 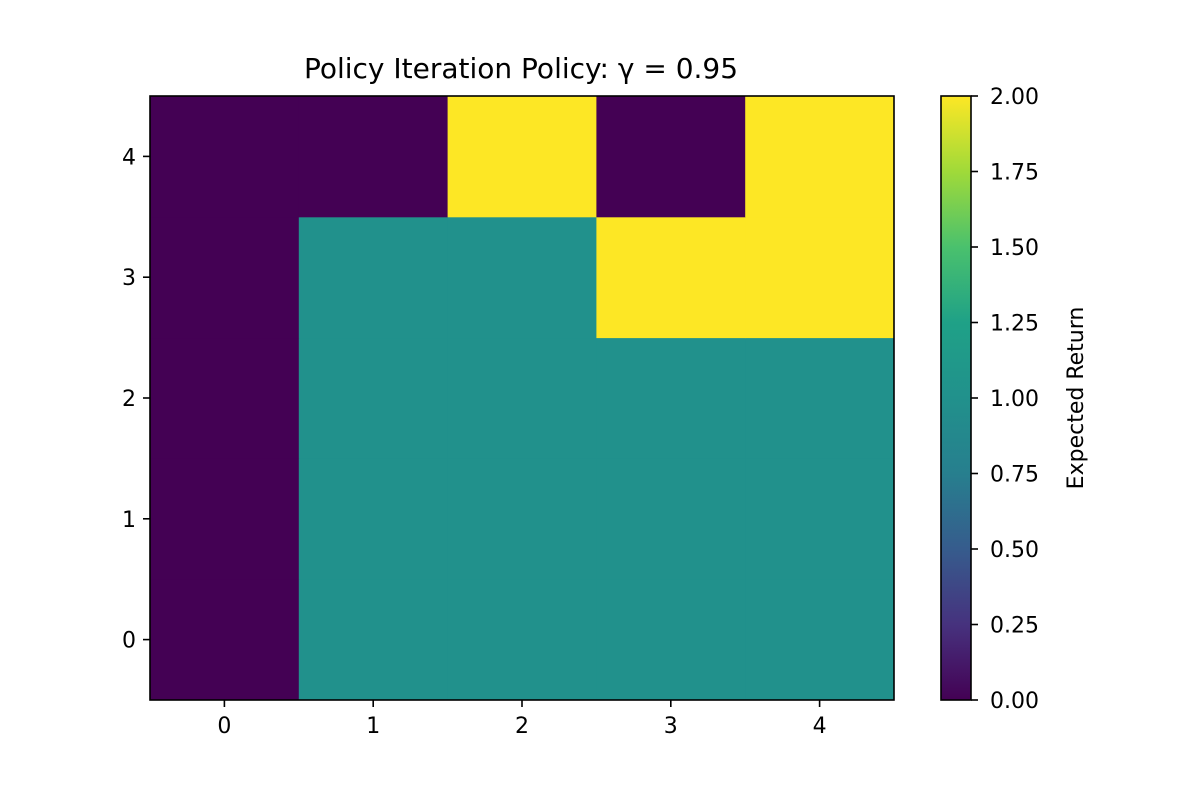 I want to click on y-tick-label: 4, so click(x=129, y=157).